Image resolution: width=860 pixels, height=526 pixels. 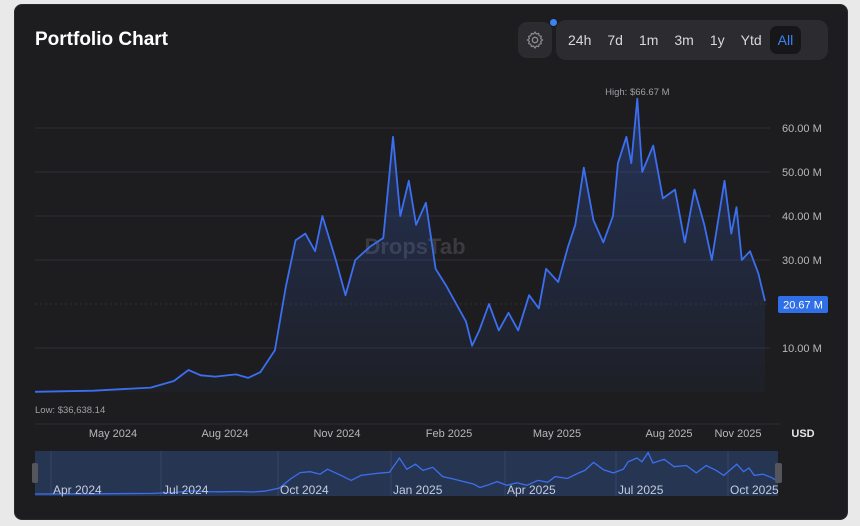 What do you see at coordinates (668, 434) in the screenshot?
I see `x-tick-label: Aug 2025` at bounding box center [668, 434].